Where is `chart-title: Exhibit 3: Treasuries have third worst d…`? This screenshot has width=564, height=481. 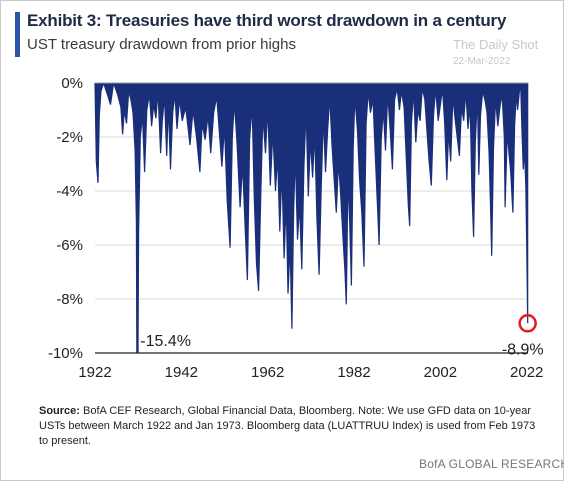 chart-title: Exhibit 3: Treasuries have third worst d… is located at coordinates (267, 20).